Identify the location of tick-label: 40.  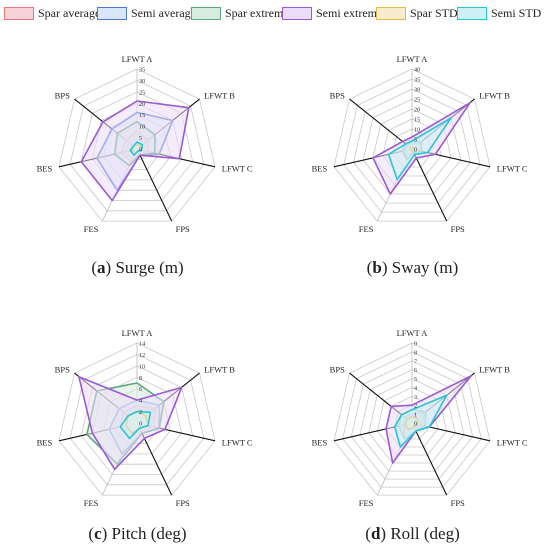
(417, 70).